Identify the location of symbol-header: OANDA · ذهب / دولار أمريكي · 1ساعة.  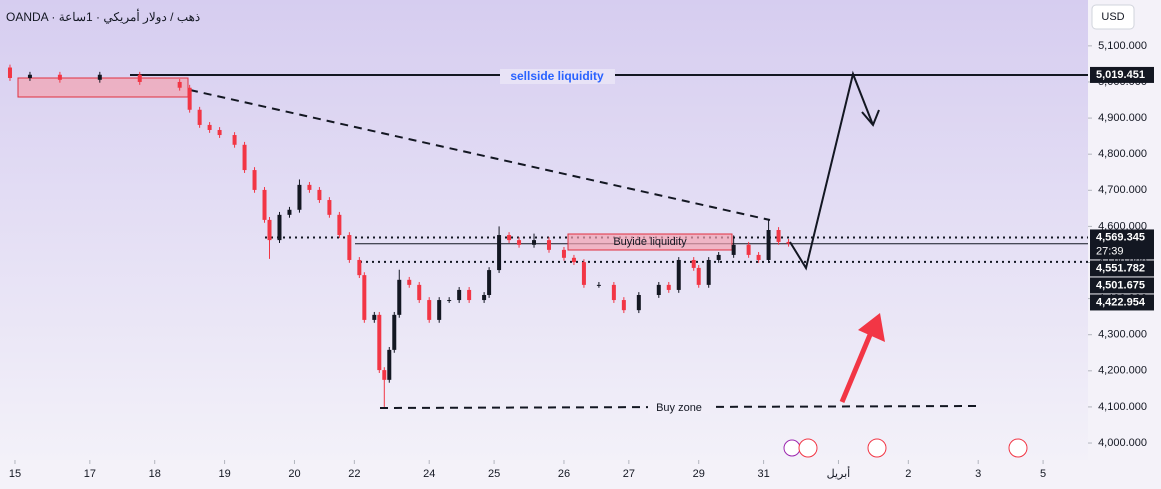
(103, 16).